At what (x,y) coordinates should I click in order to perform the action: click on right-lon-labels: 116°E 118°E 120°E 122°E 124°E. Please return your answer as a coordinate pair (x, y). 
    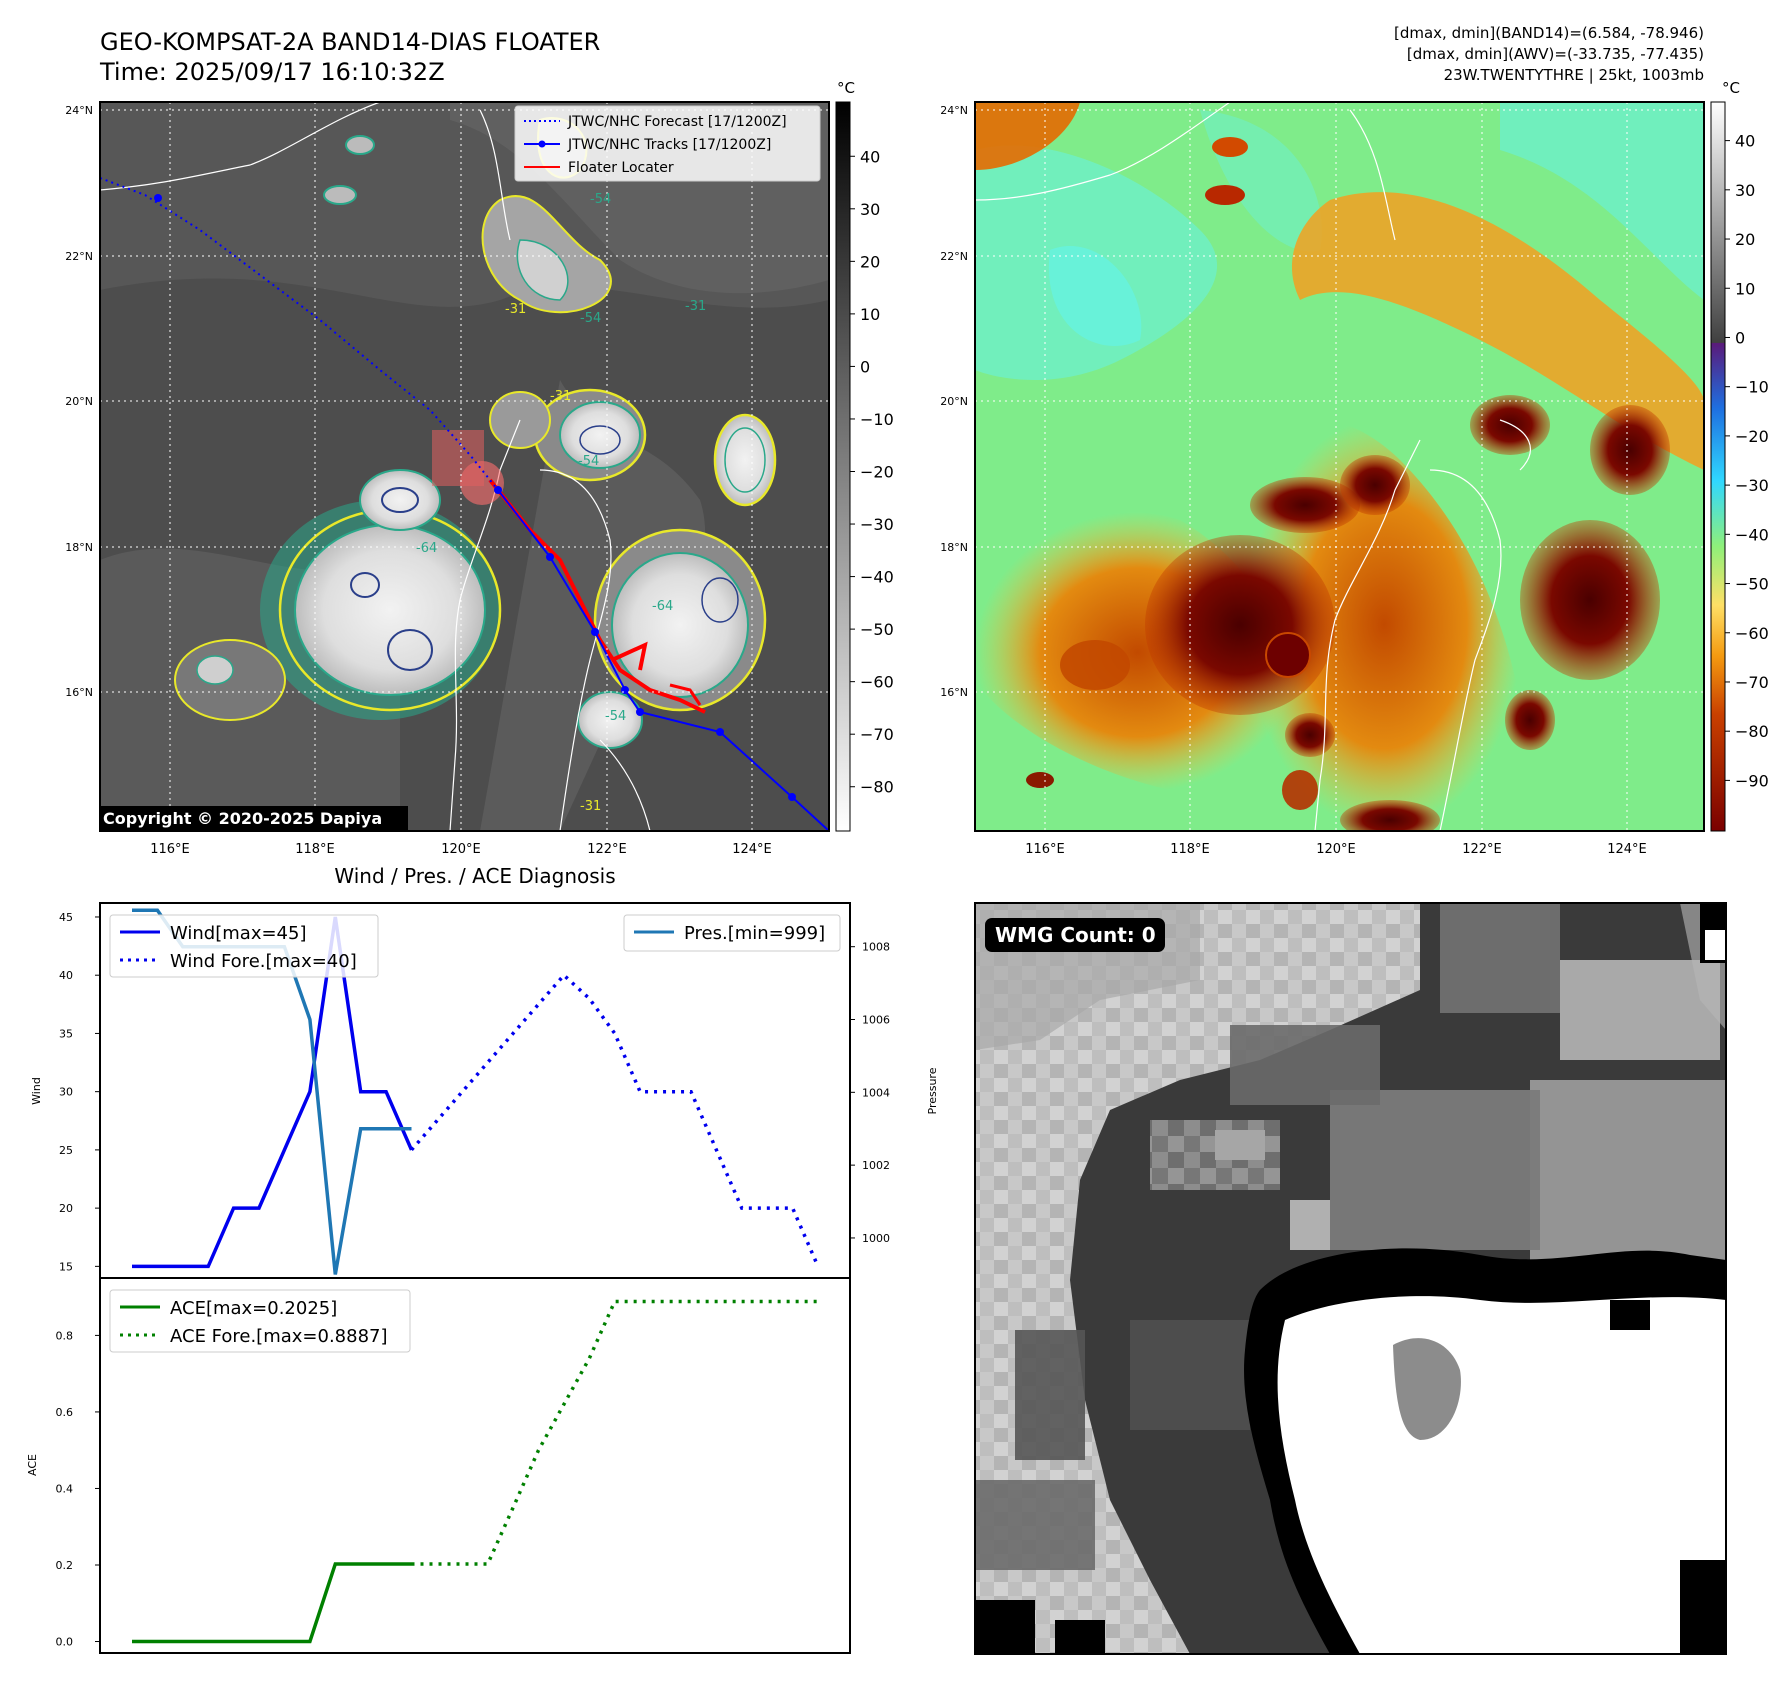
    Looking at the image, I should click on (1336, 849).